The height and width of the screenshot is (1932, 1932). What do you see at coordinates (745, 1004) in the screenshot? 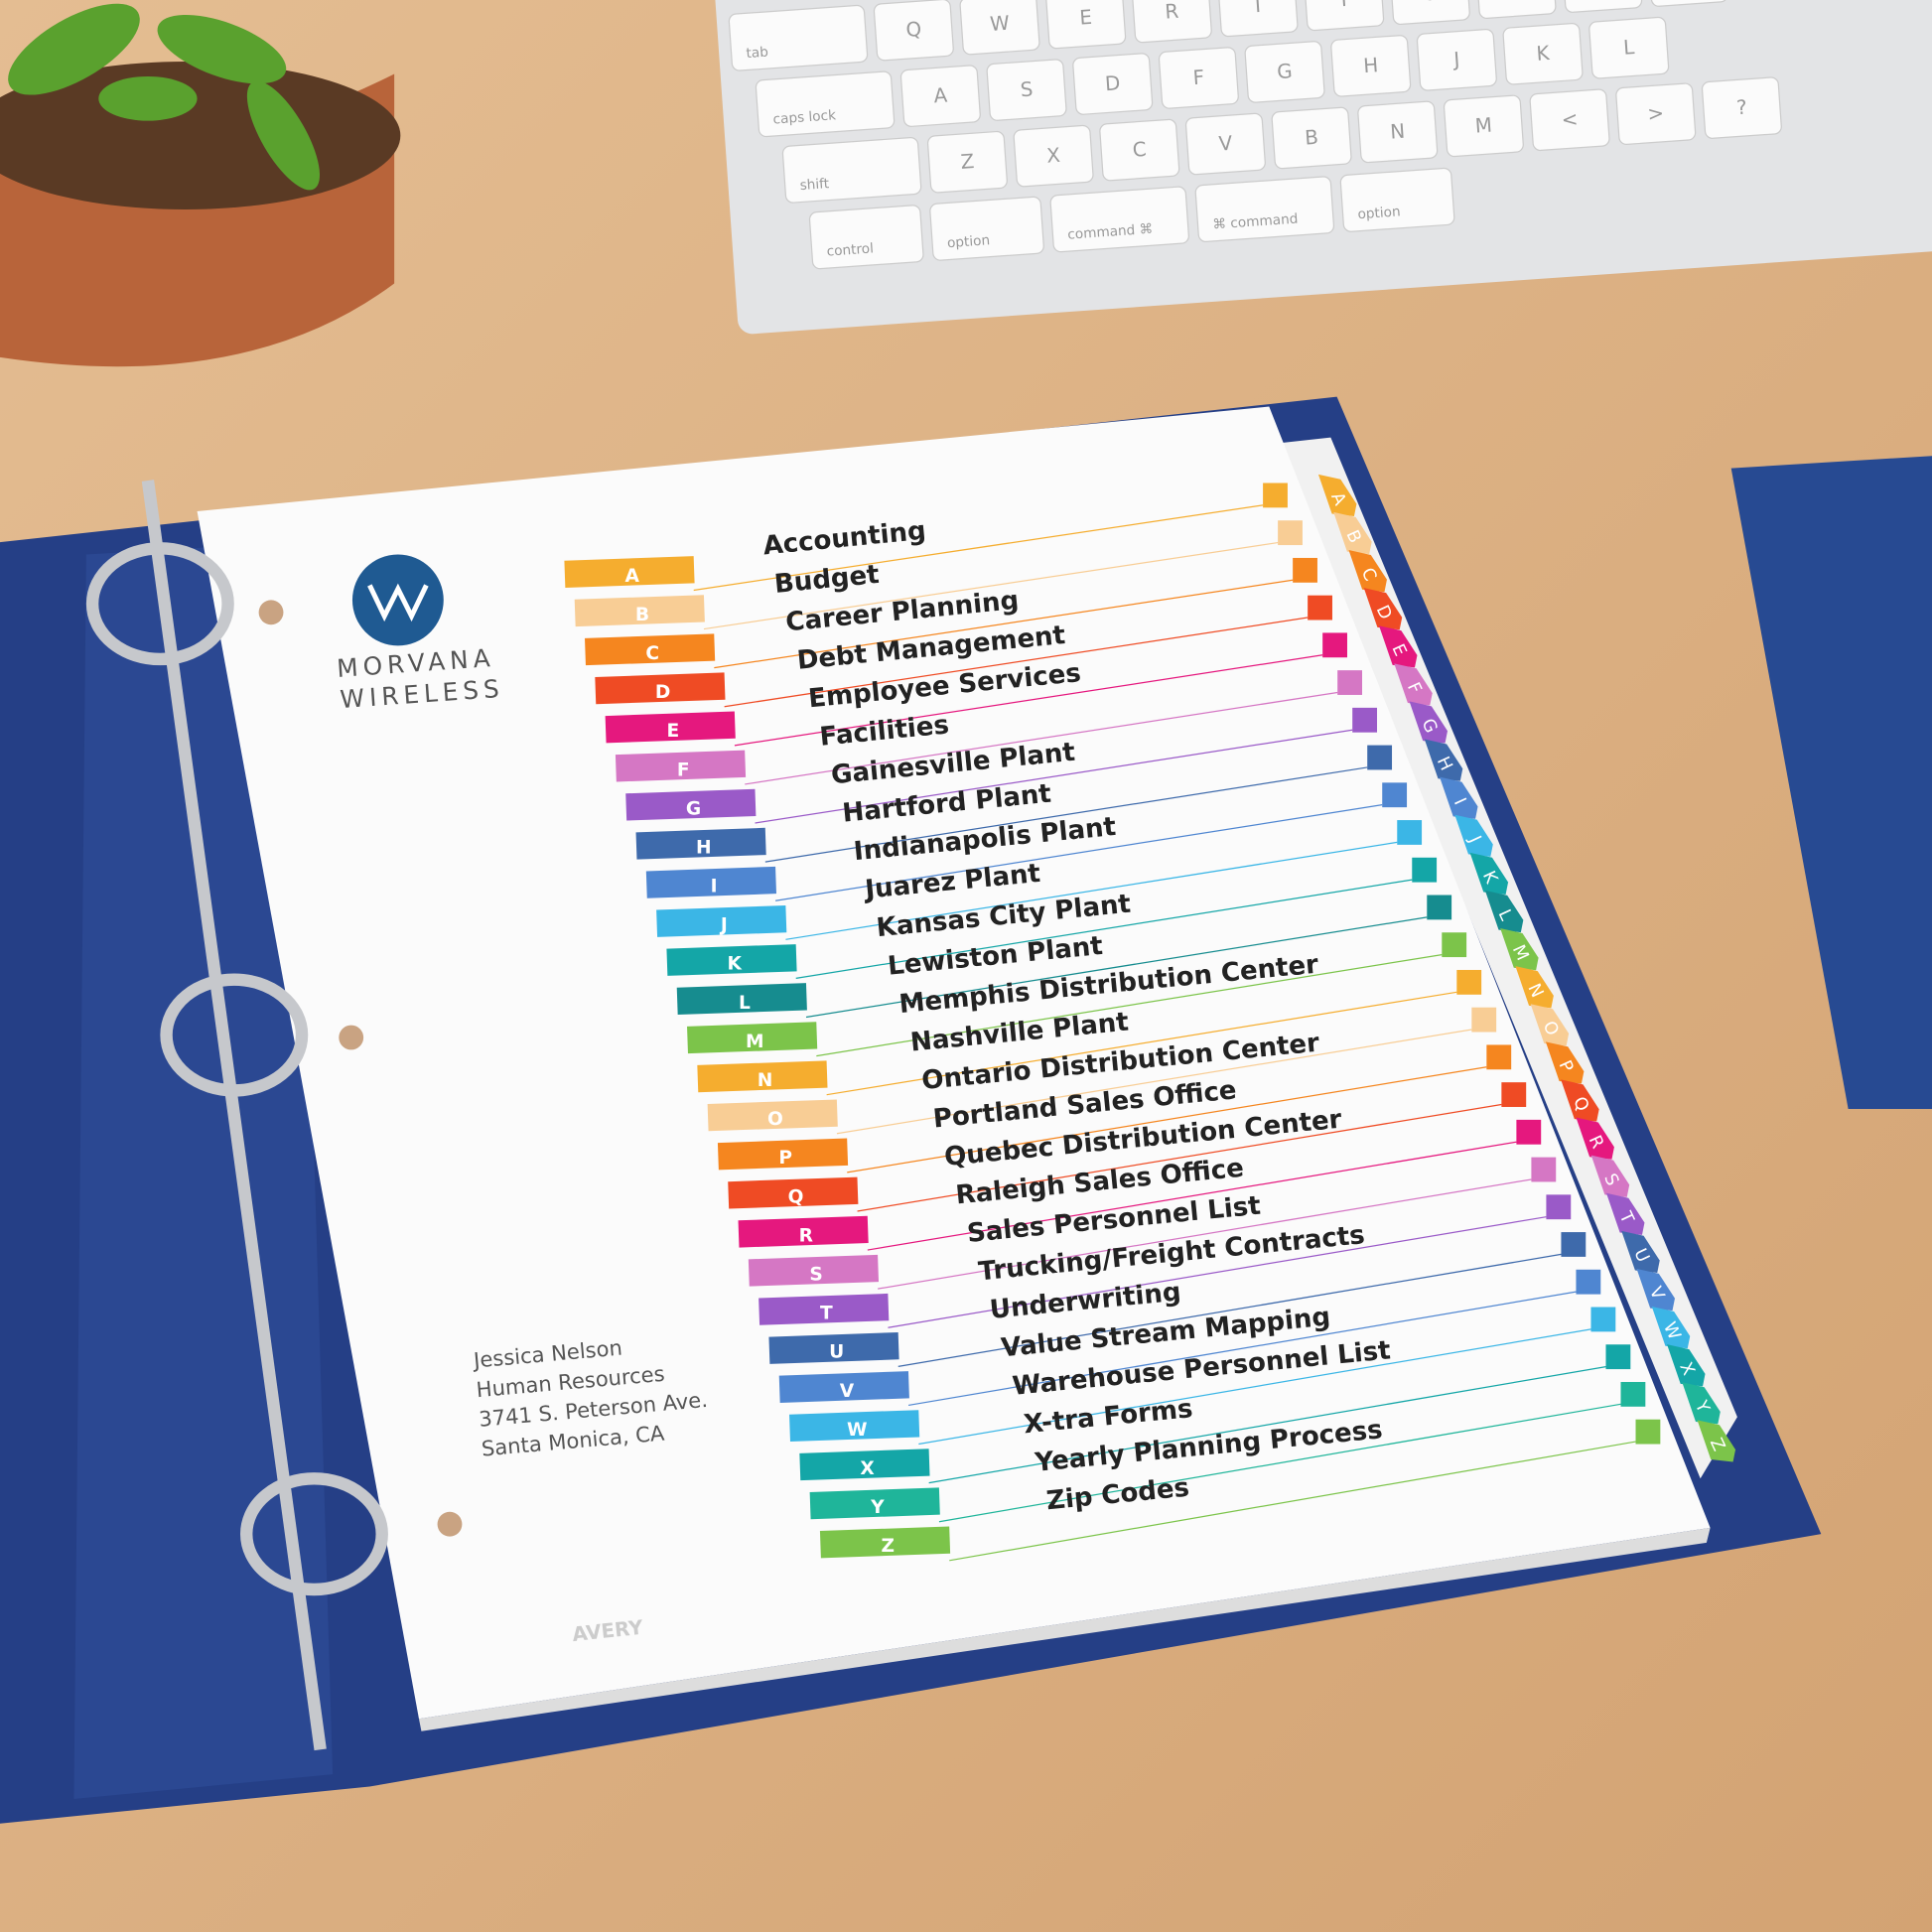
I see `letter: L` at bounding box center [745, 1004].